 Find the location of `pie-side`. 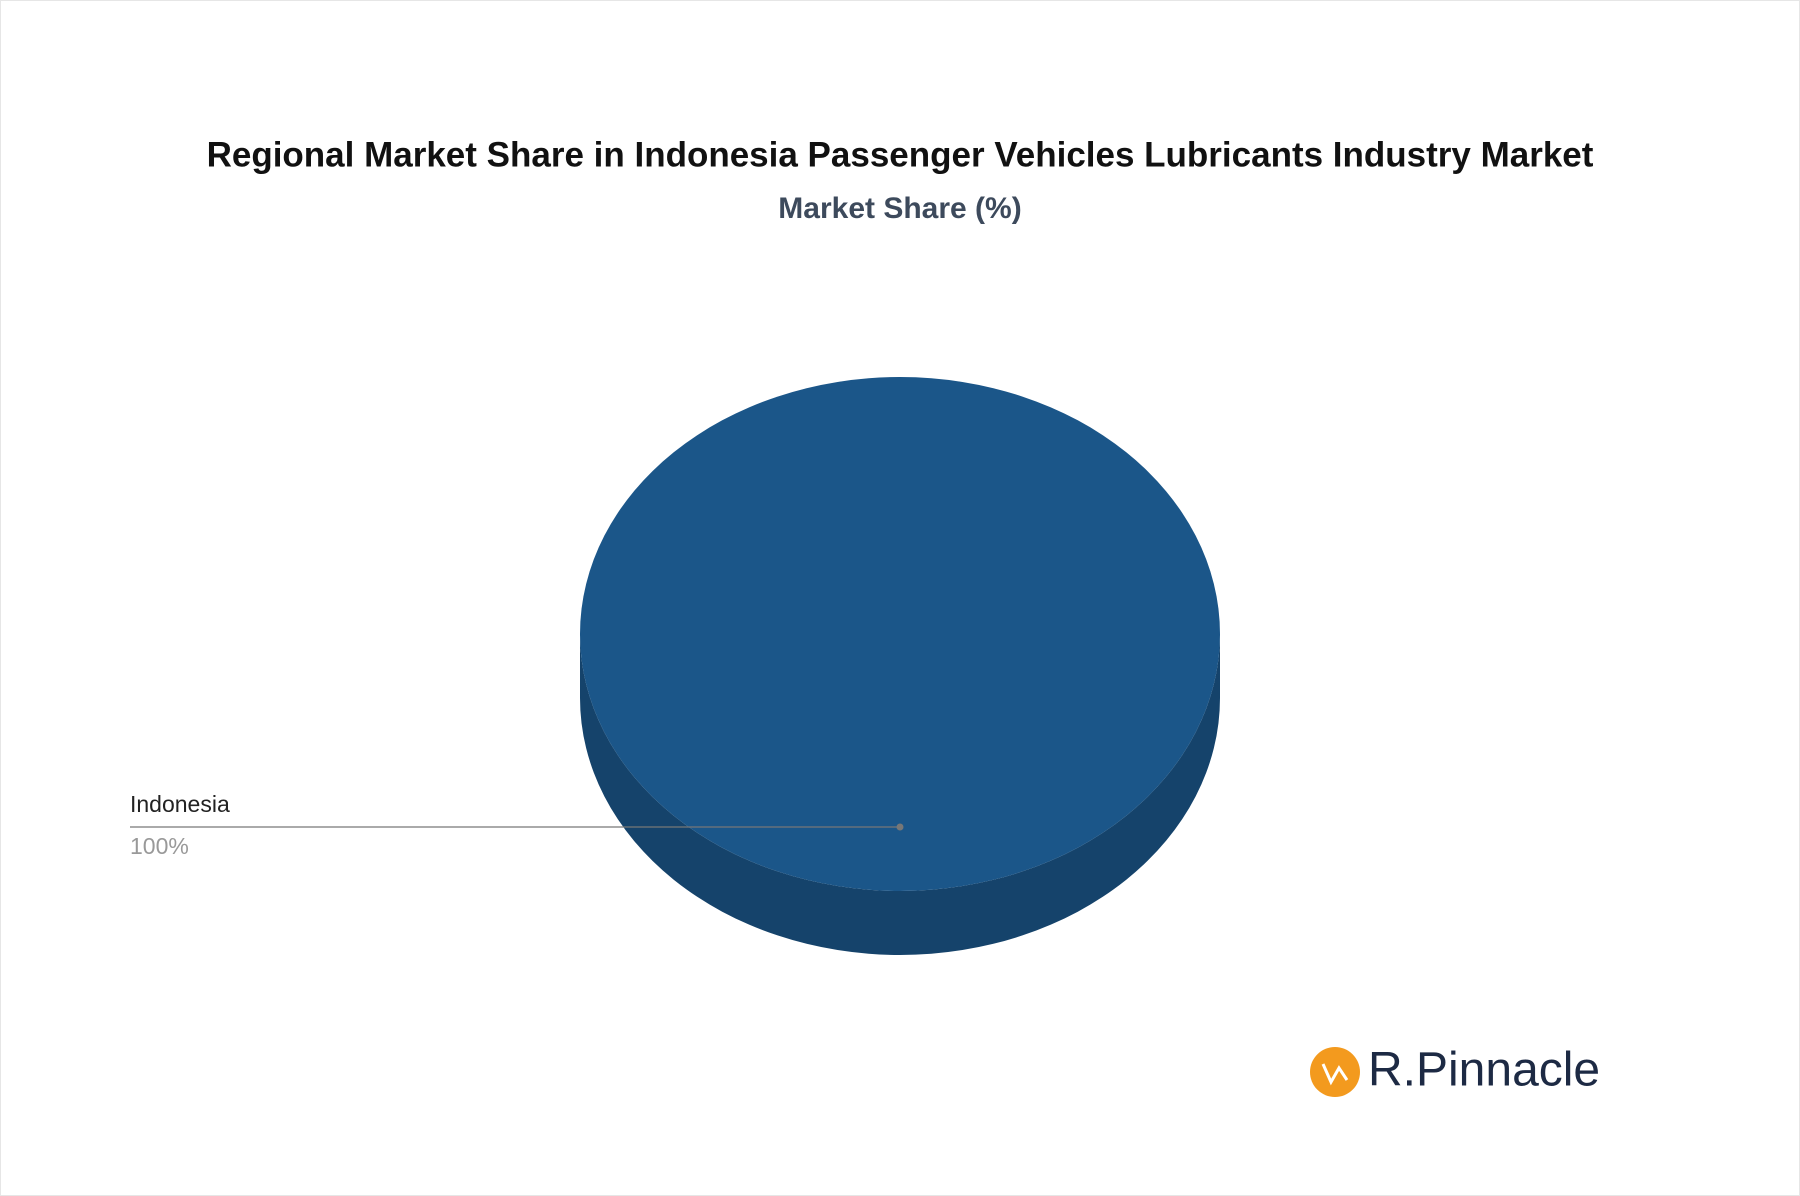

pie-side is located at coordinates (900, 794).